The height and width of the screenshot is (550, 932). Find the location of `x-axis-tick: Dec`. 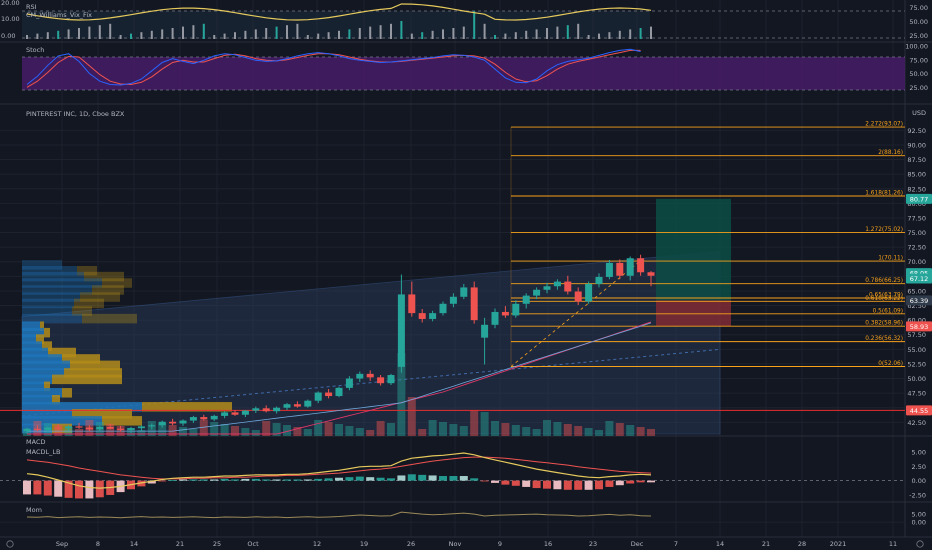

x-axis-tick: Dec is located at coordinates (637, 544).